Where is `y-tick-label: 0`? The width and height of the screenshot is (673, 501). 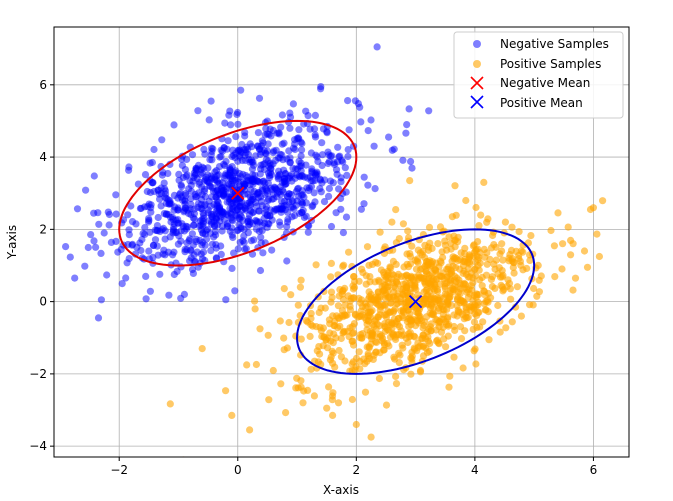
y-tick-label: 0 is located at coordinates (43, 302).